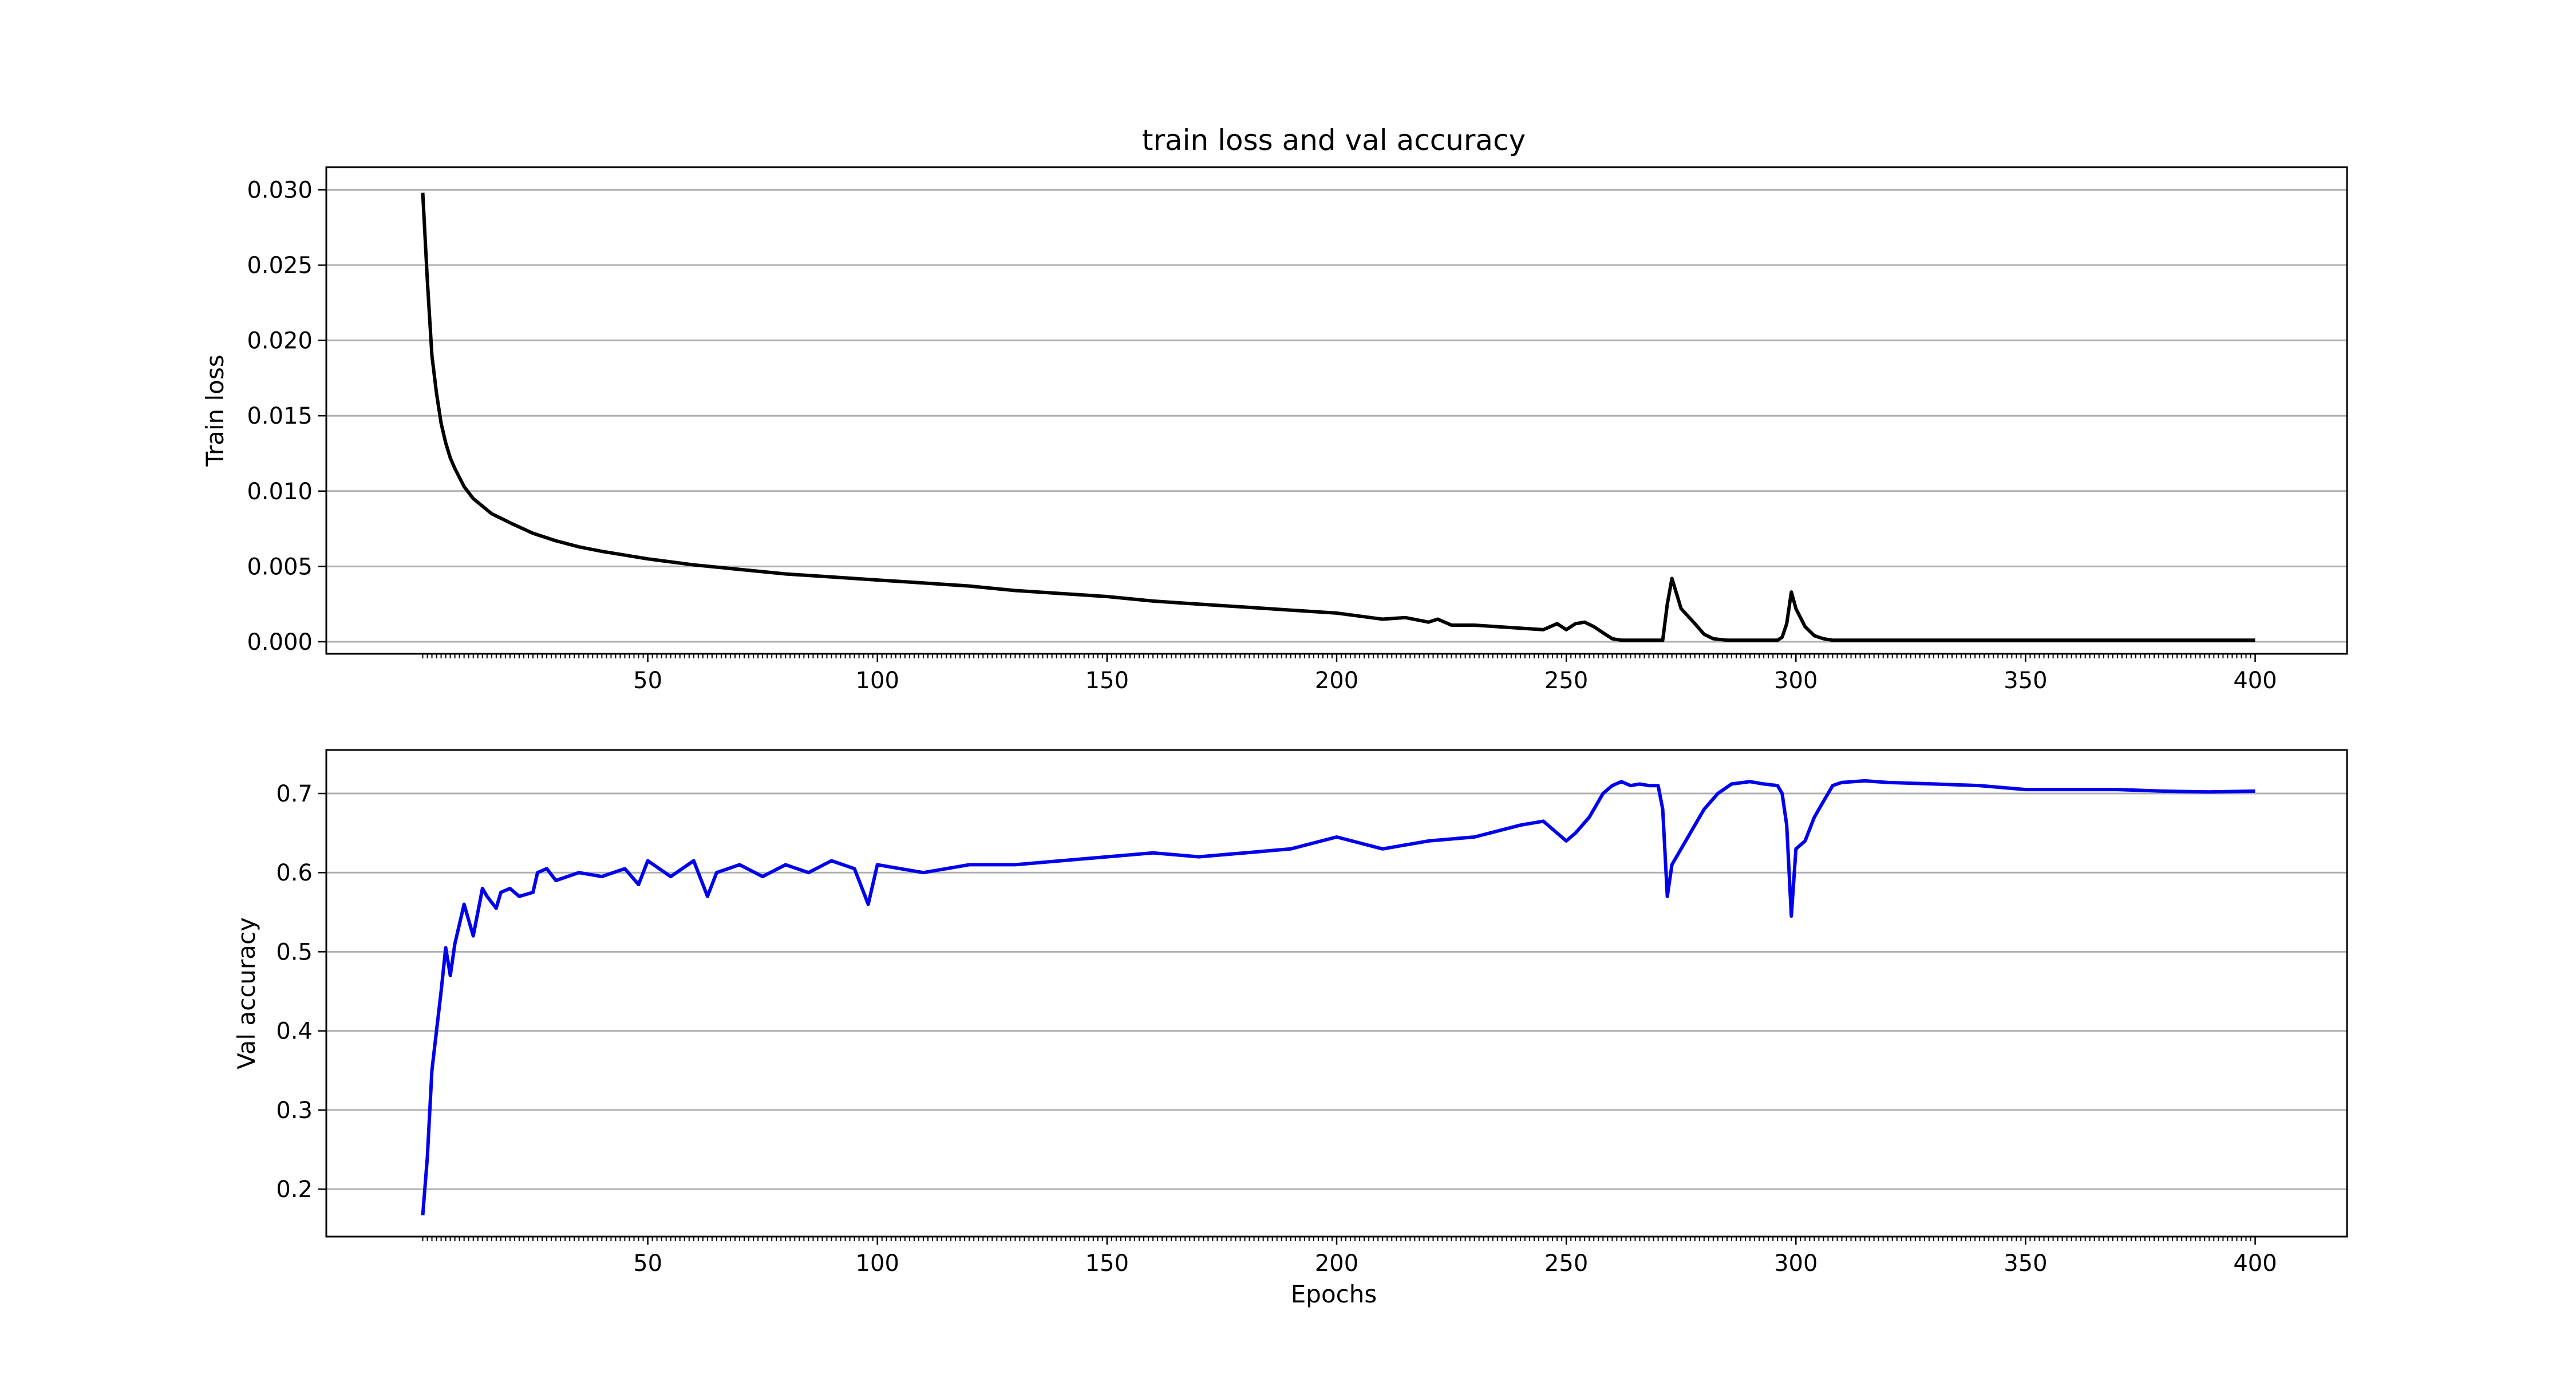 Image resolution: width=2576 pixels, height=1374 pixels. I want to click on train-loss-y-tick-label: 0.000, so click(280, 642).